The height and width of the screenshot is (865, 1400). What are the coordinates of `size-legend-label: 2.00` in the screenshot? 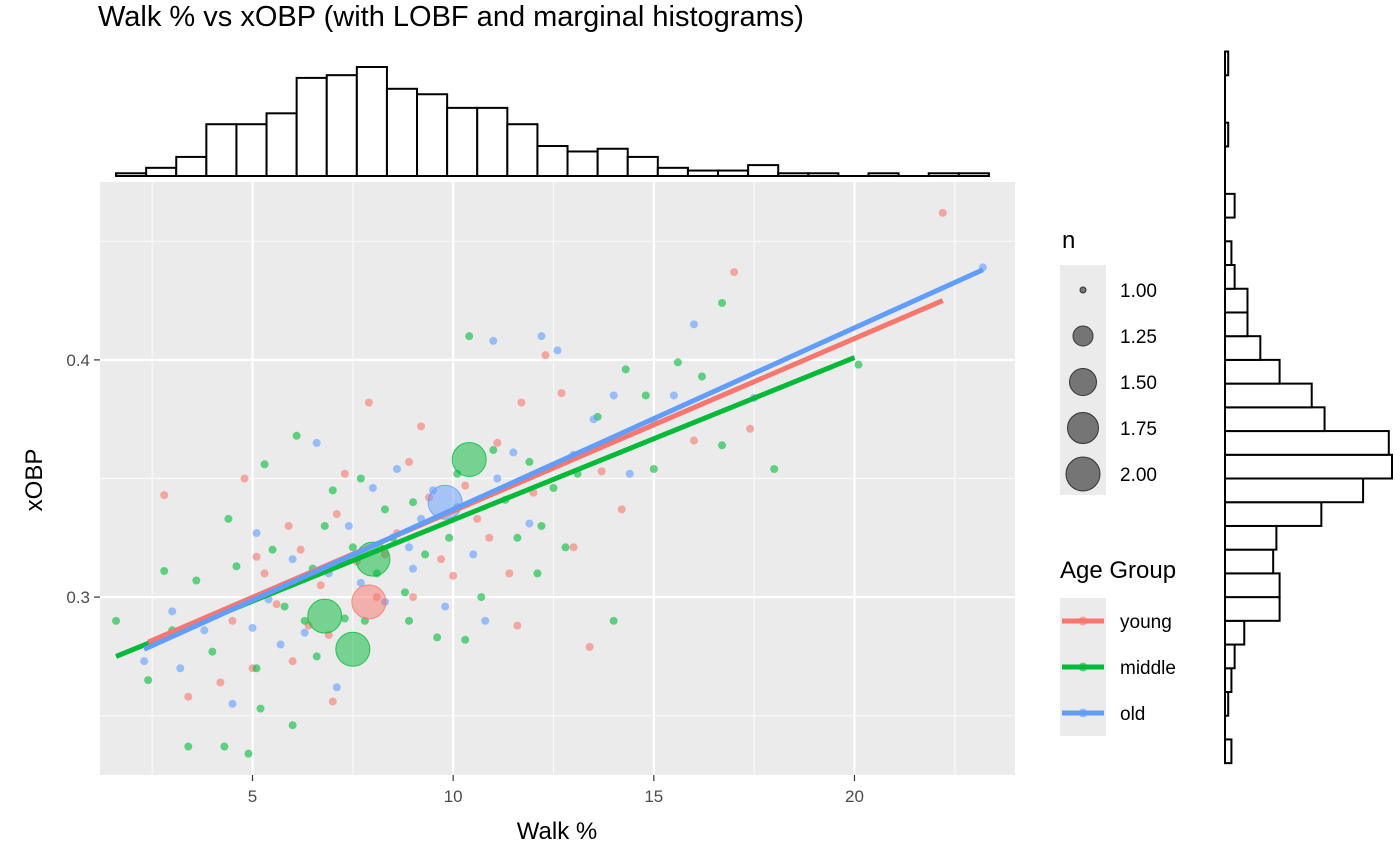 It's located at (1138, 475).